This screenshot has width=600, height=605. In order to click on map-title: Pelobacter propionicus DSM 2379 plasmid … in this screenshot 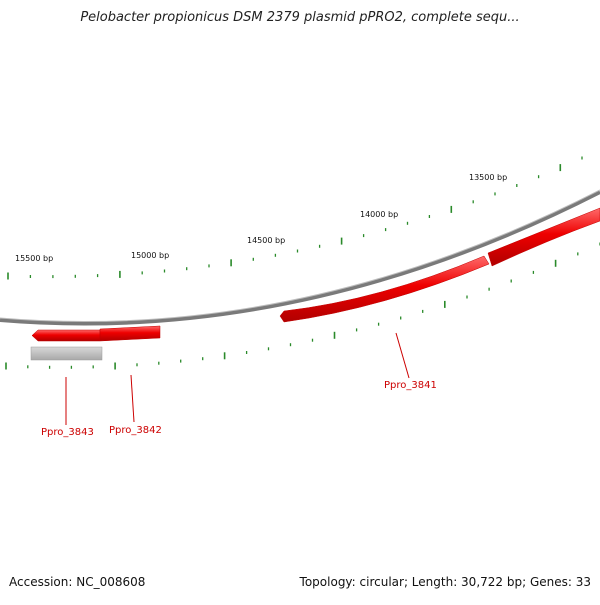, I will do `click(300, 17)`.